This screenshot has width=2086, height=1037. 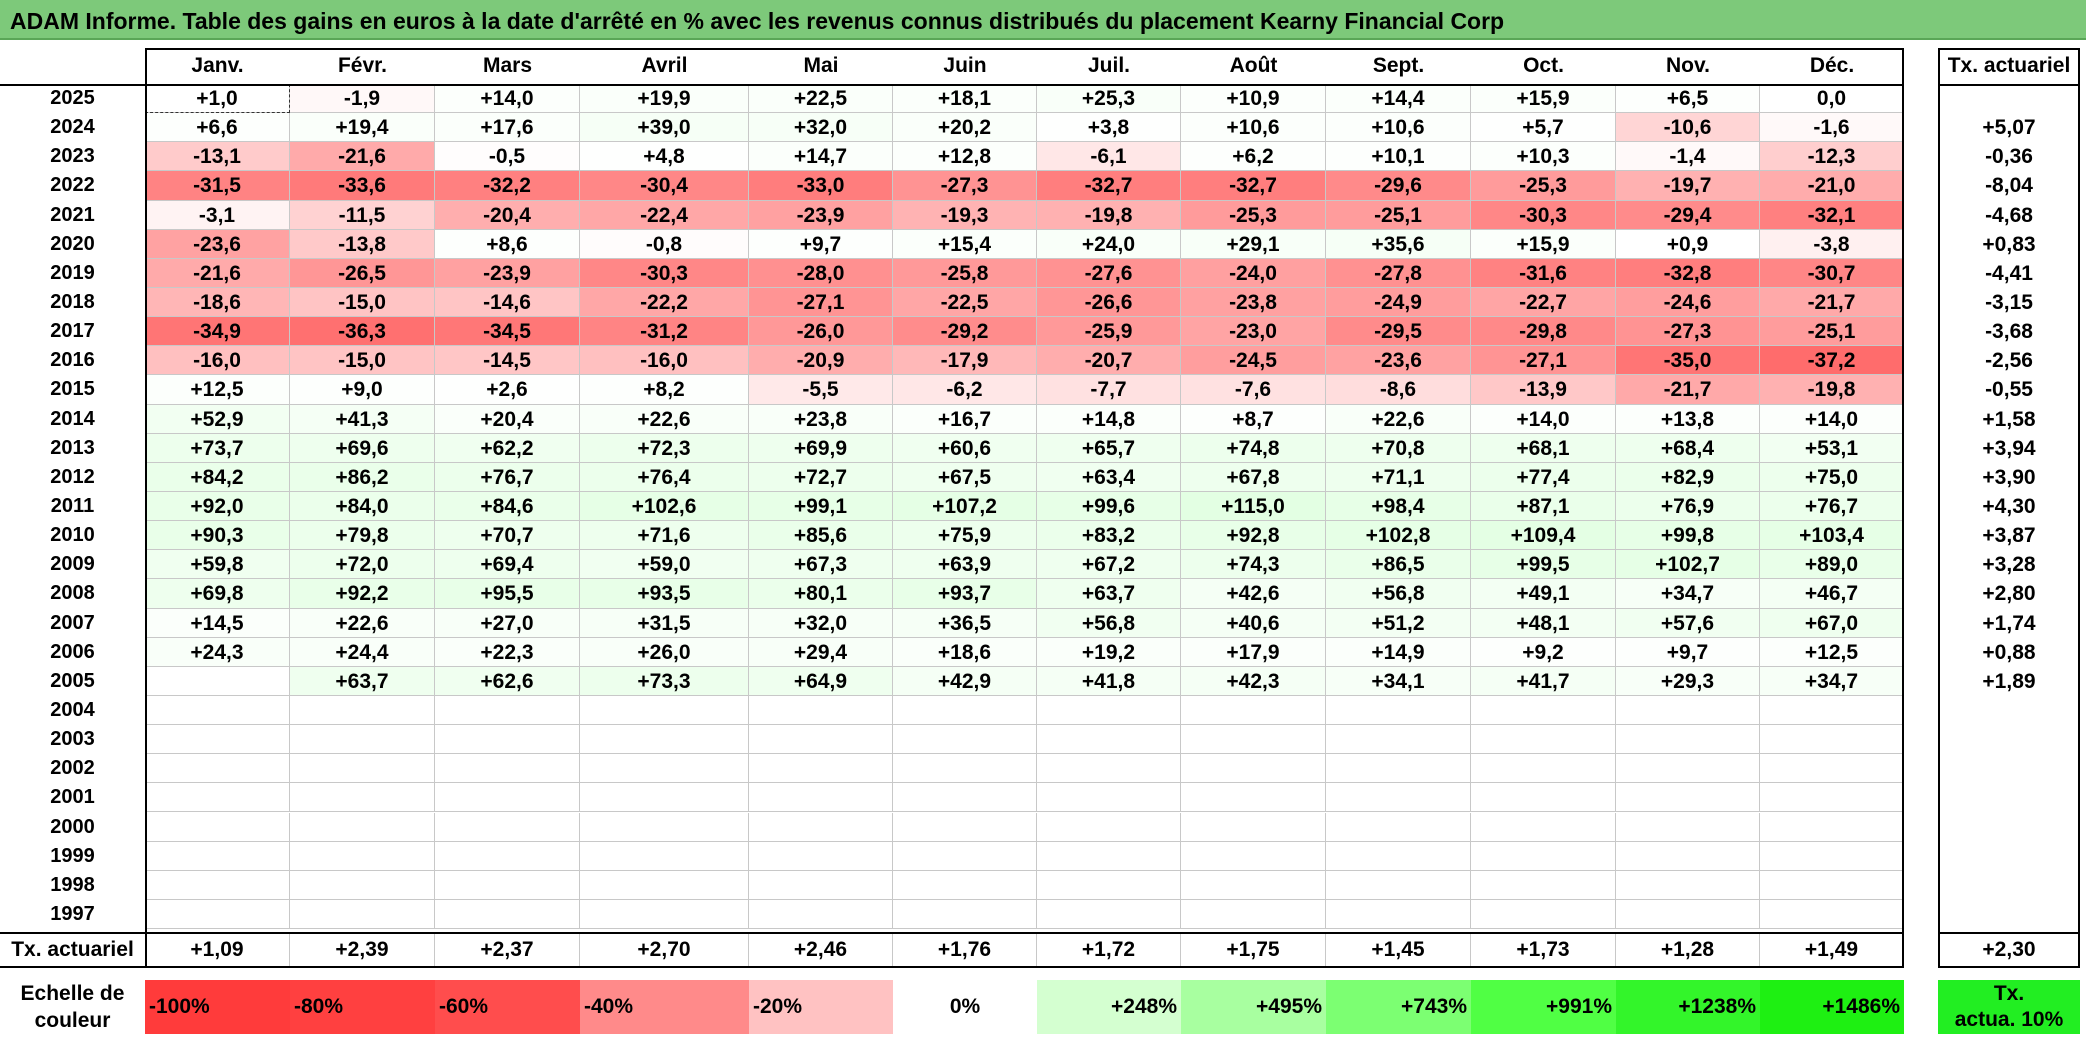 What do you see at coordinates (1253, 681) in the screenshot?
I see `gain-cell: +42,3` at bounding box center [1253, 681].